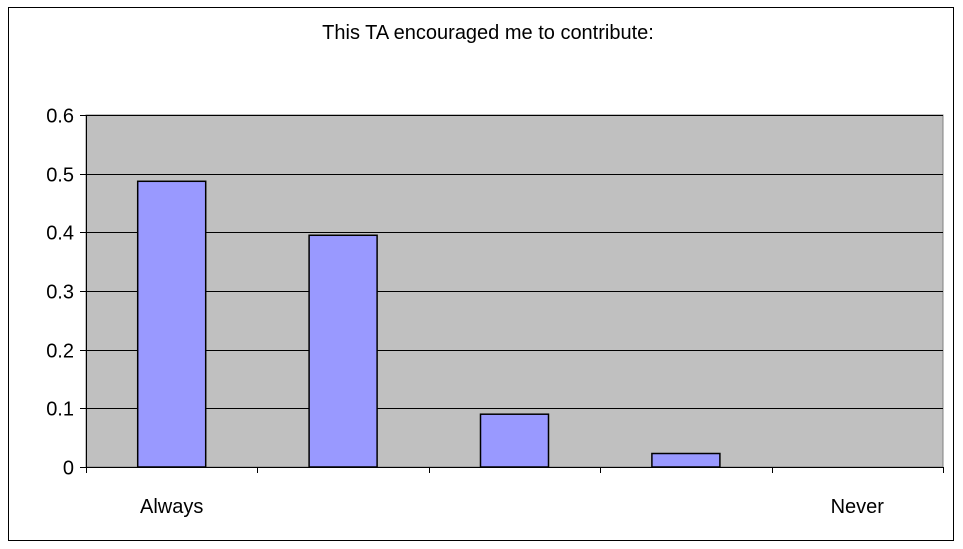 The height and width of the screenshot is (549, 963). Describe the element at coordinates (171, 507) in the screenshot. I see `x-category-label: Always` at that location.